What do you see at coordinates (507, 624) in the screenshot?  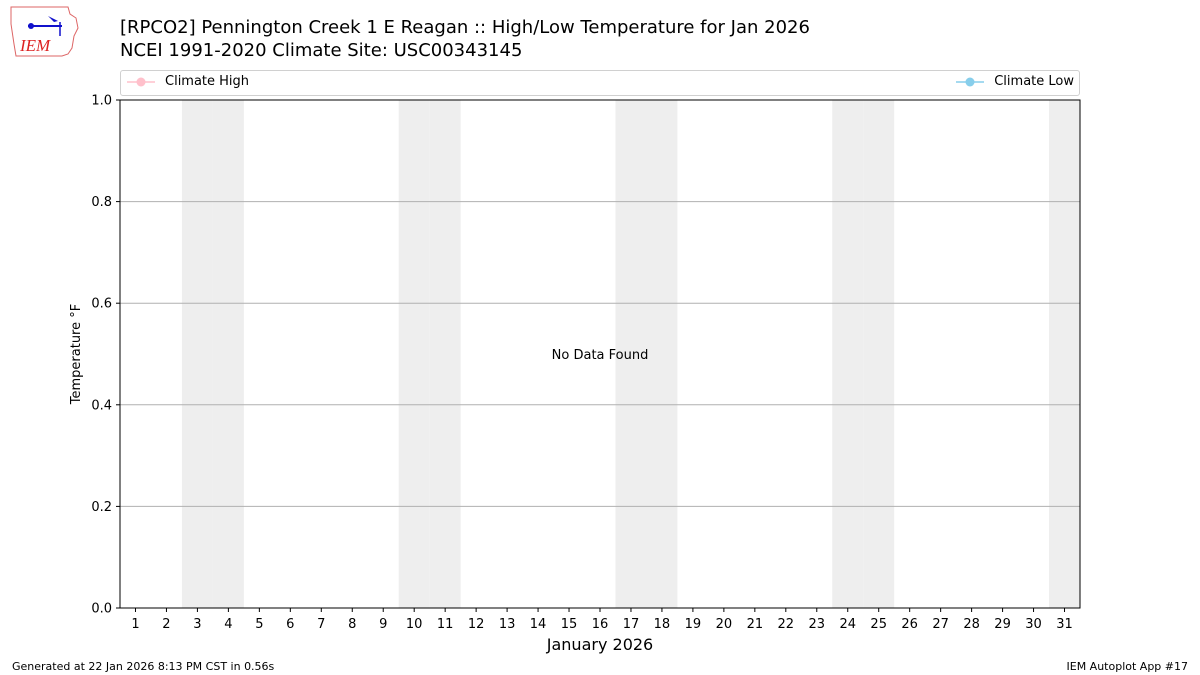 I see `x-tick-label: 13` at bounding box center [507, 624].